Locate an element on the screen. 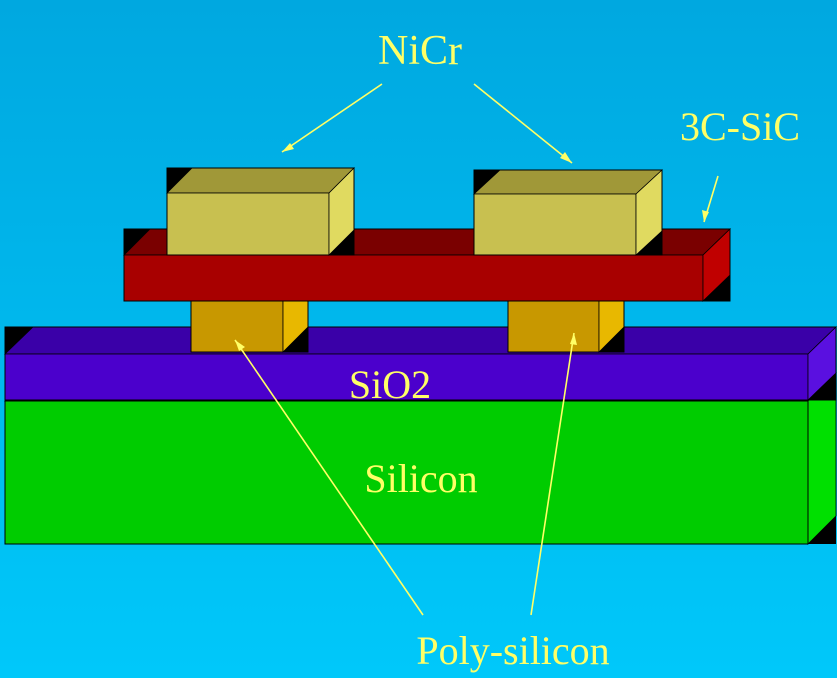  nicr-left-bottom-chip is located at coordinates (341, 242).